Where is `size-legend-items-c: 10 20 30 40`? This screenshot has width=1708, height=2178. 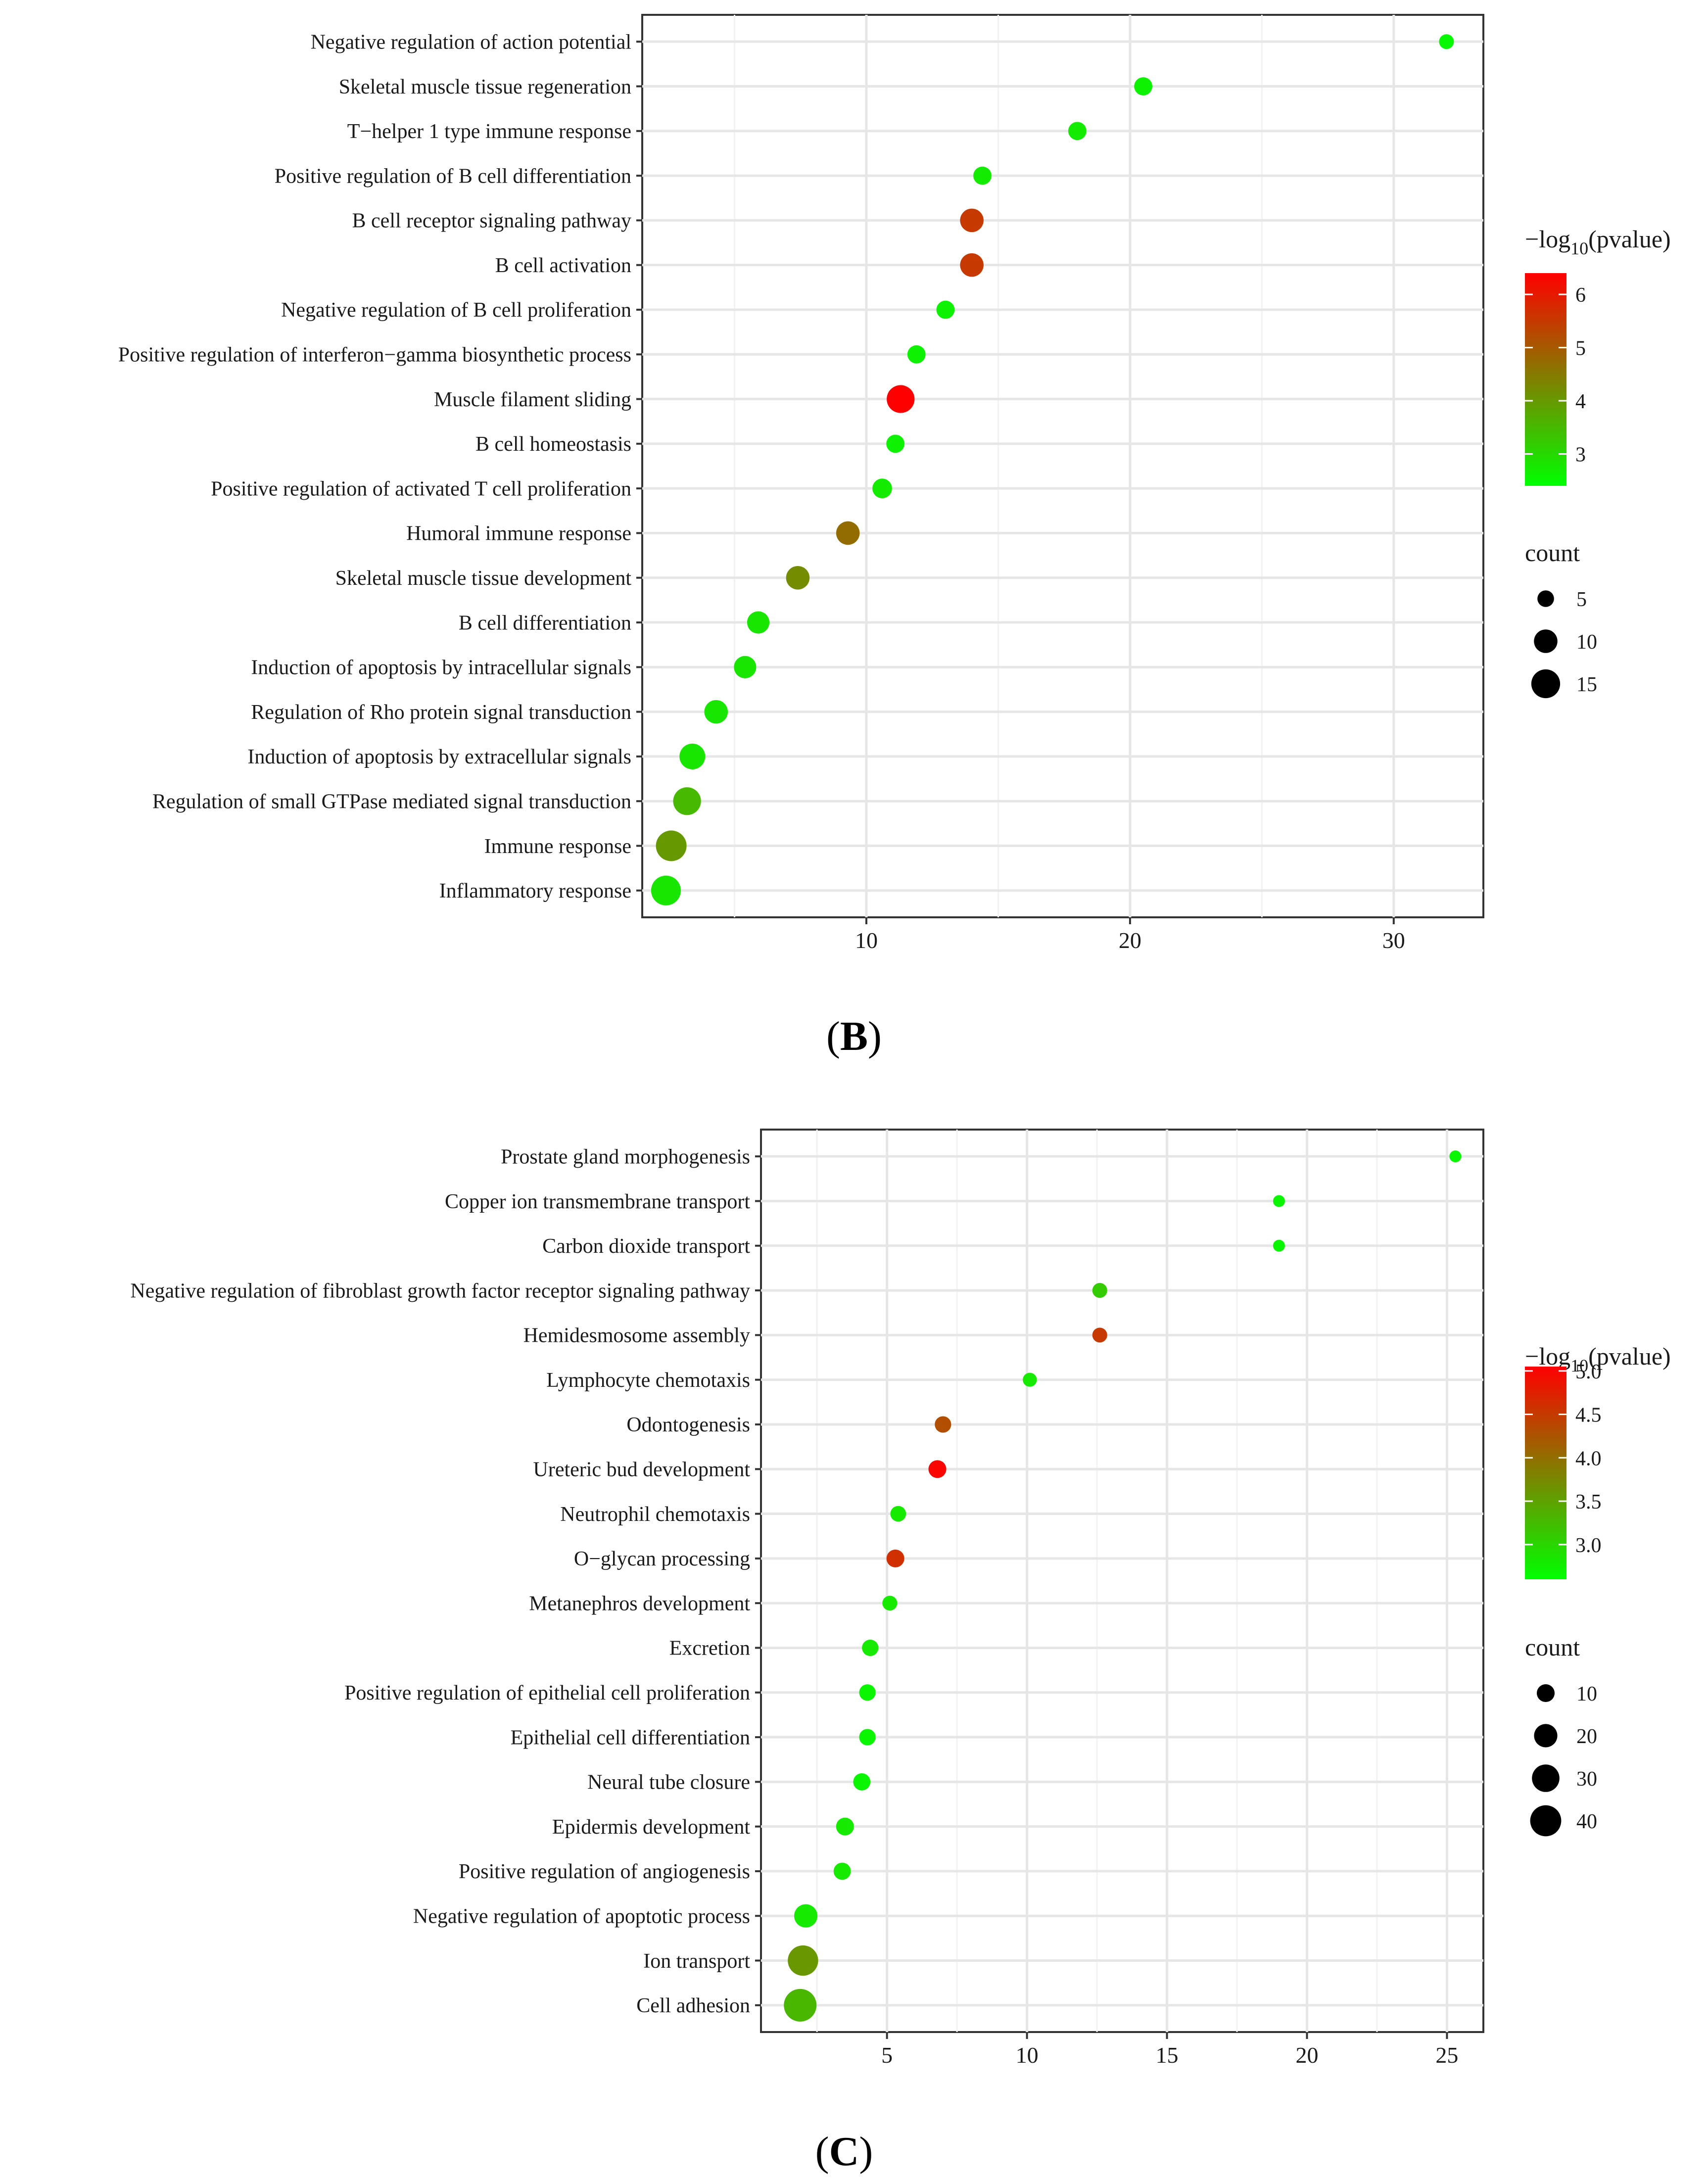
size-legend-items-c: 10 20 30 40 is located at coordinates (1563, 1760).